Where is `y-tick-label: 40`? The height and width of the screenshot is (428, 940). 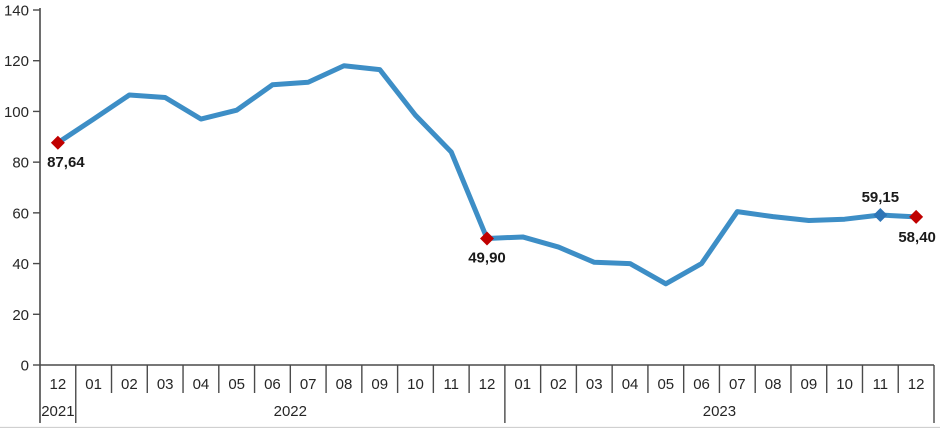
y-tick-label: 40 is located at coordinates (20, 264).